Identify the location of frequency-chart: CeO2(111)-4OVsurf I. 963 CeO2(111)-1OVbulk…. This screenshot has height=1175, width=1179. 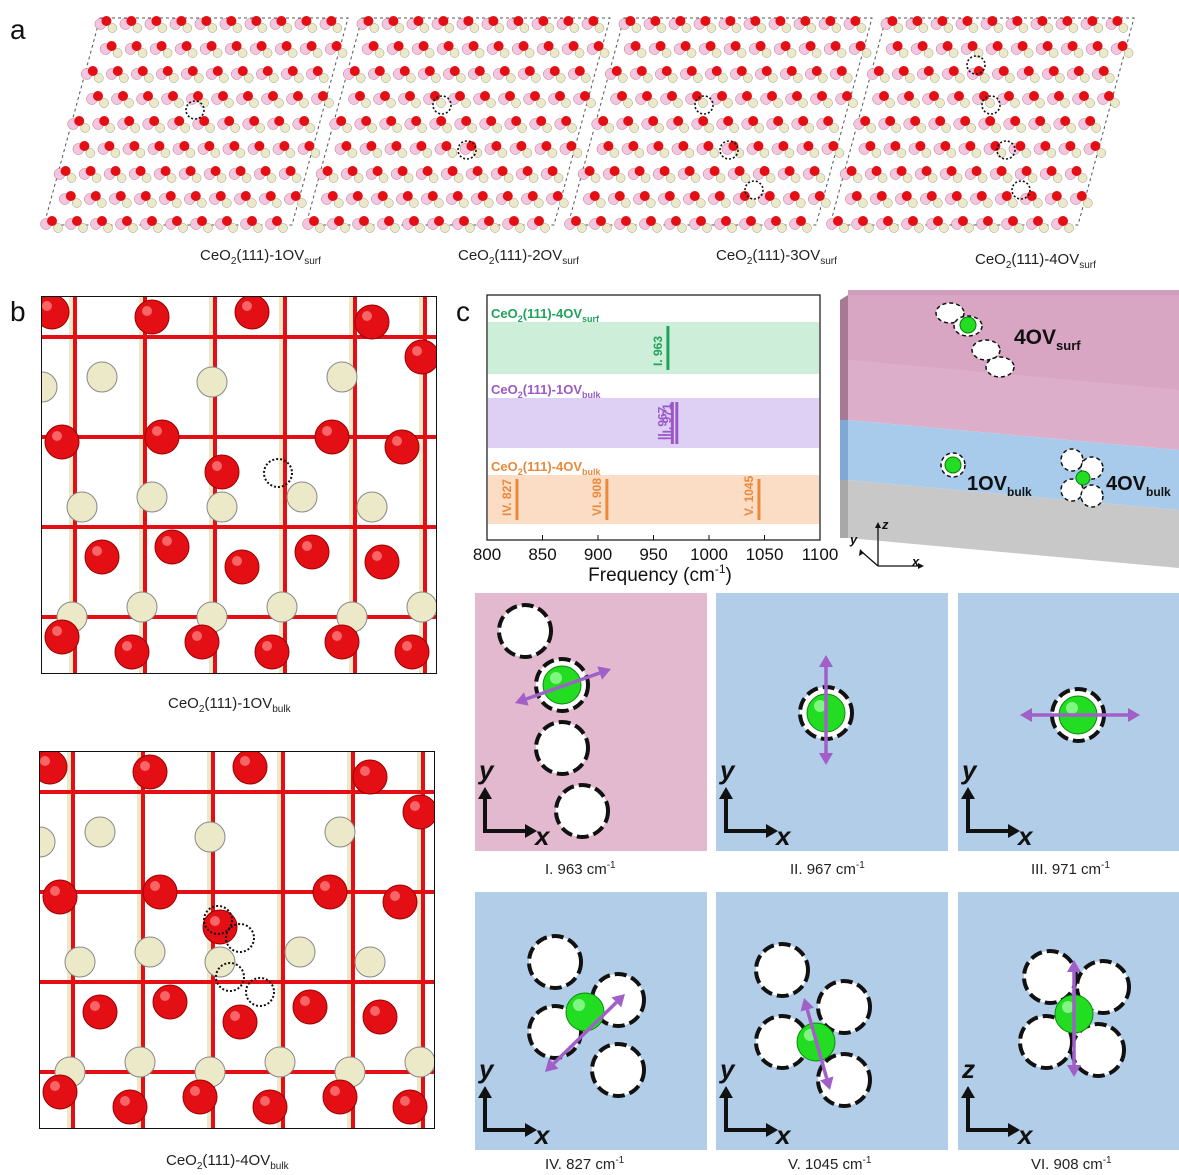
(656, 440).